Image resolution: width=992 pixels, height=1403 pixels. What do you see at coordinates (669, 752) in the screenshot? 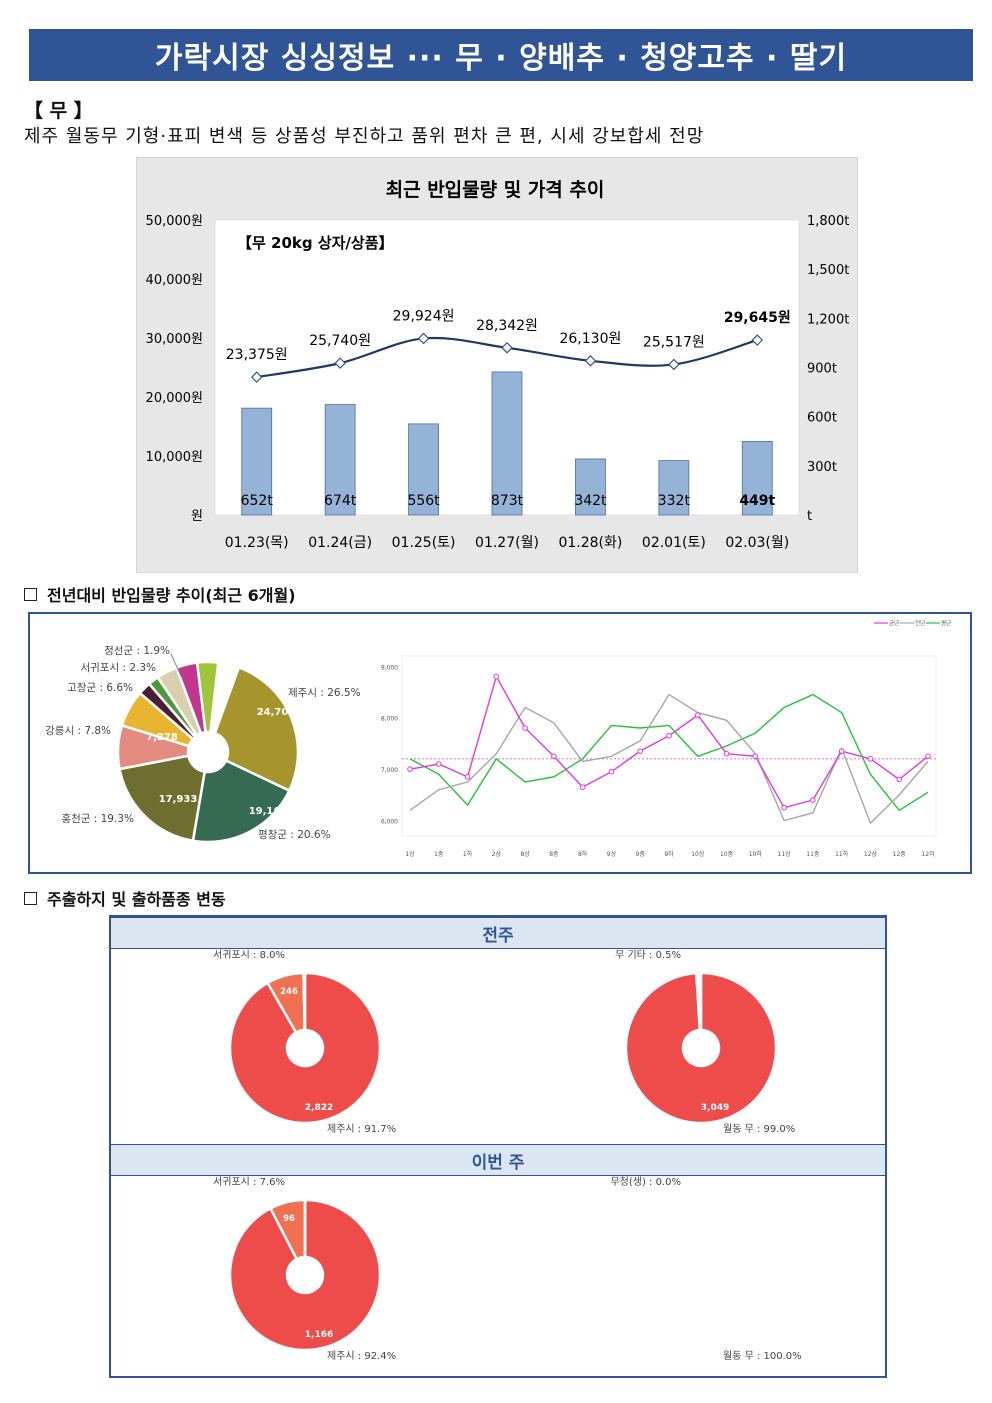
I see `series-line` at bounding box center [669, 752].